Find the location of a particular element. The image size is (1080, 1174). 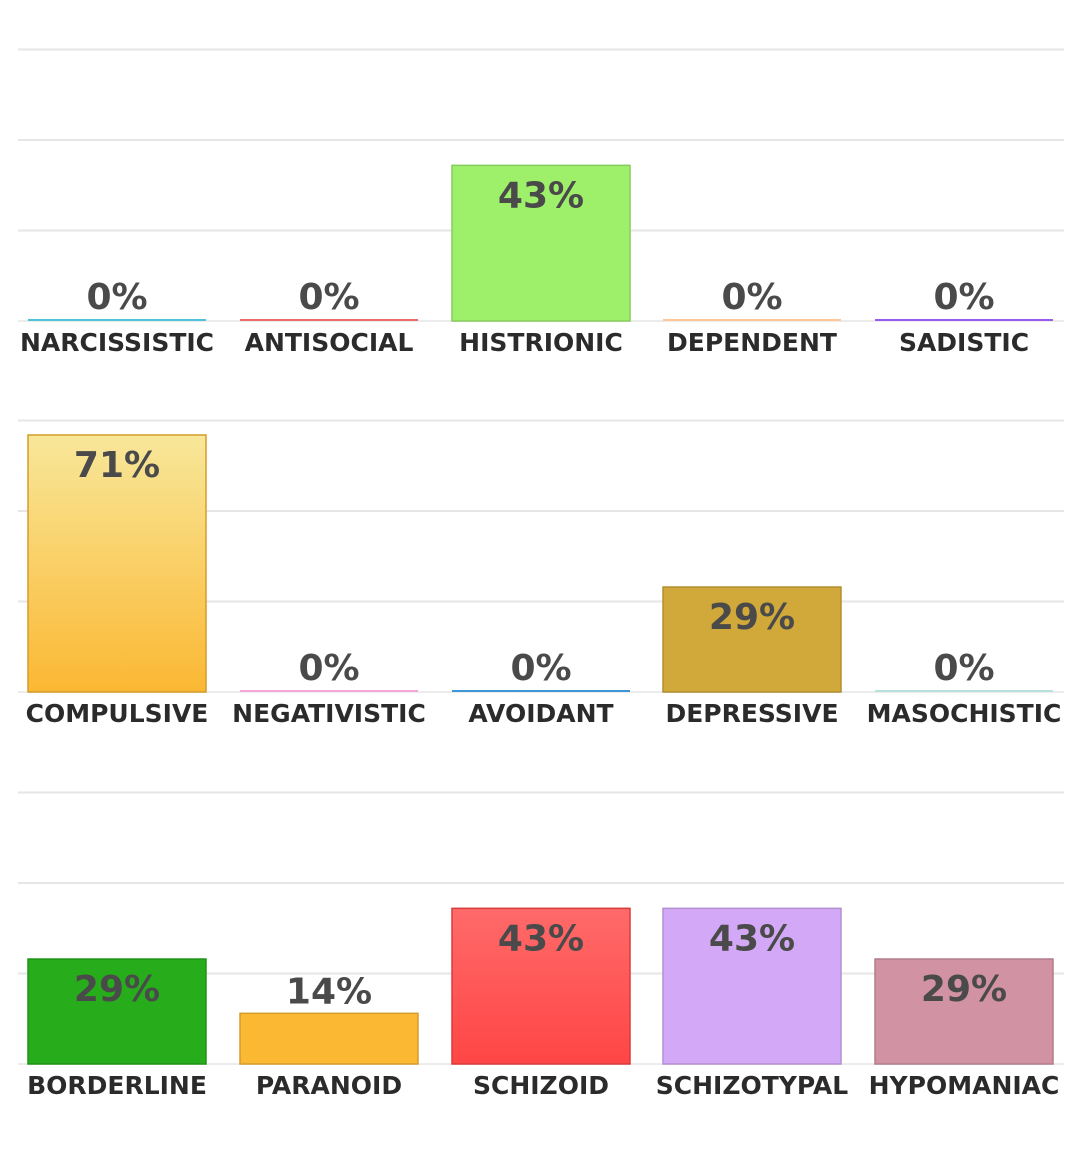

bar-schizoid is located at coordinates (541, 986).